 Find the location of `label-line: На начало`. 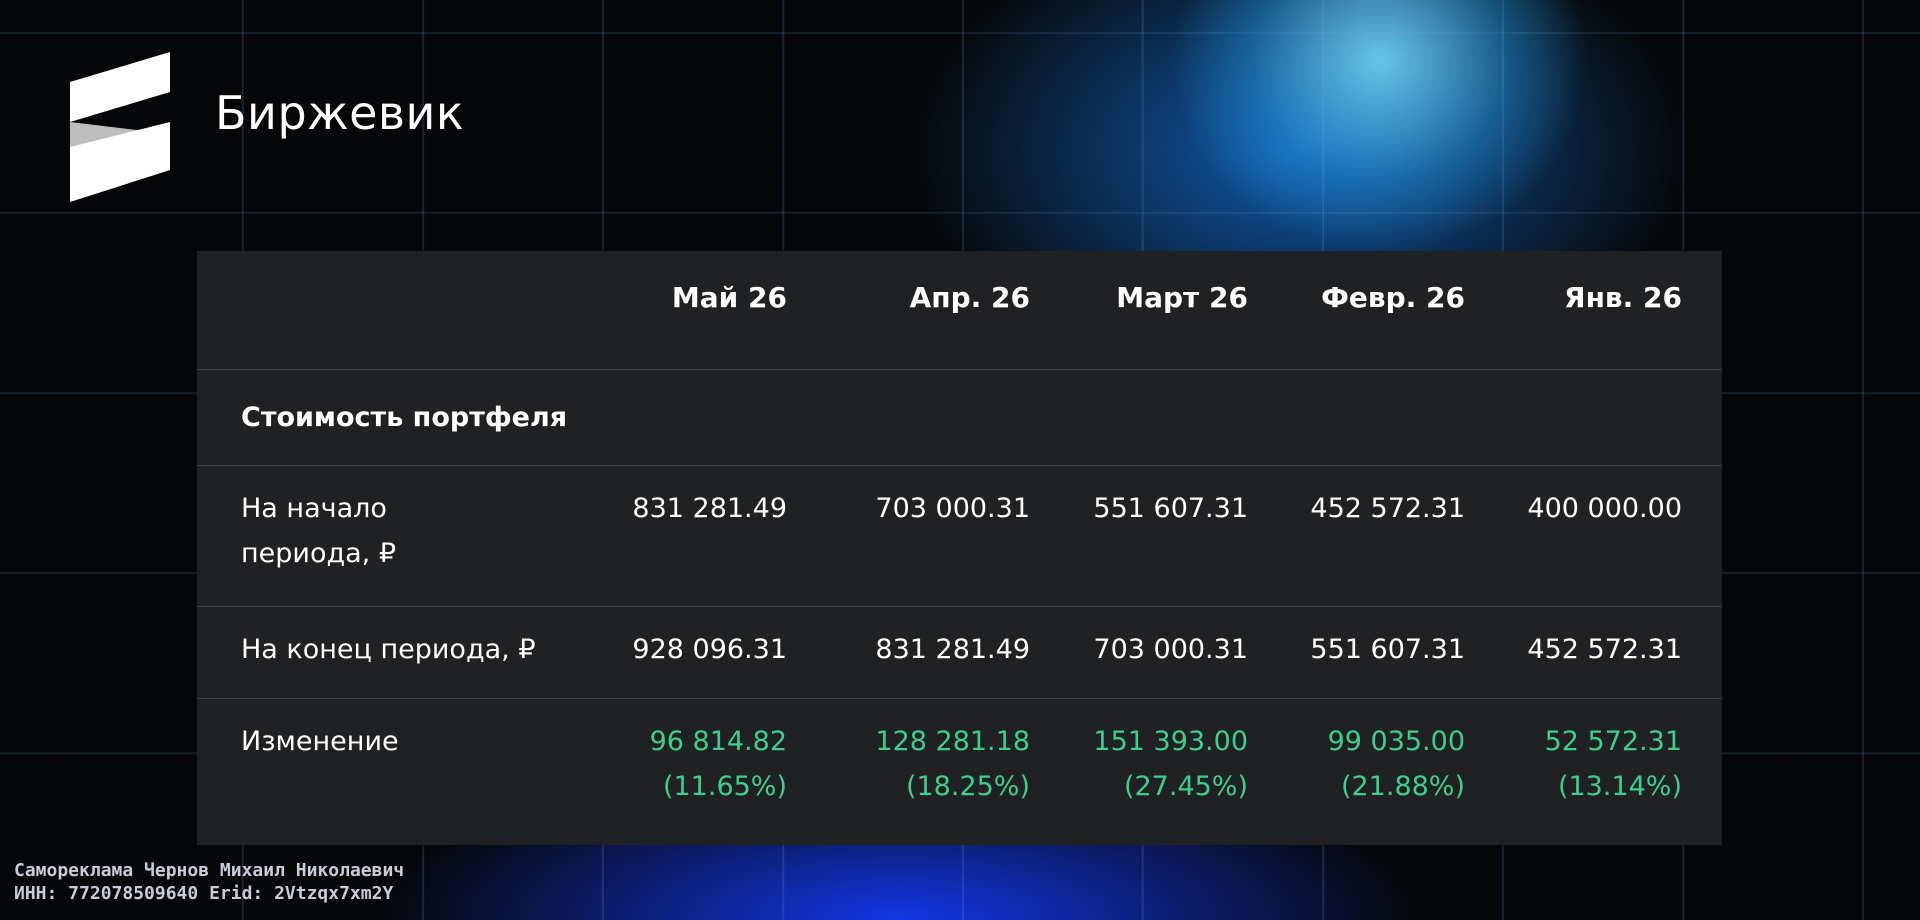

label-line: На начало is located at coordinates (314, 508).